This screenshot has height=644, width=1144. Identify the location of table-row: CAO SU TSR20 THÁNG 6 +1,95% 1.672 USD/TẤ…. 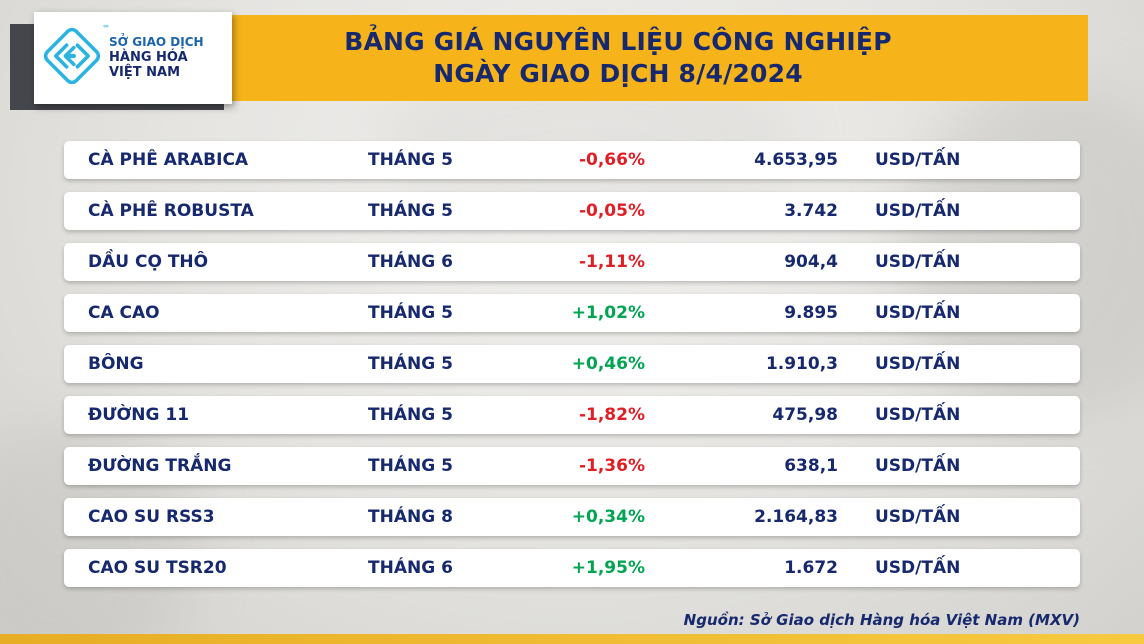
(572, 568).